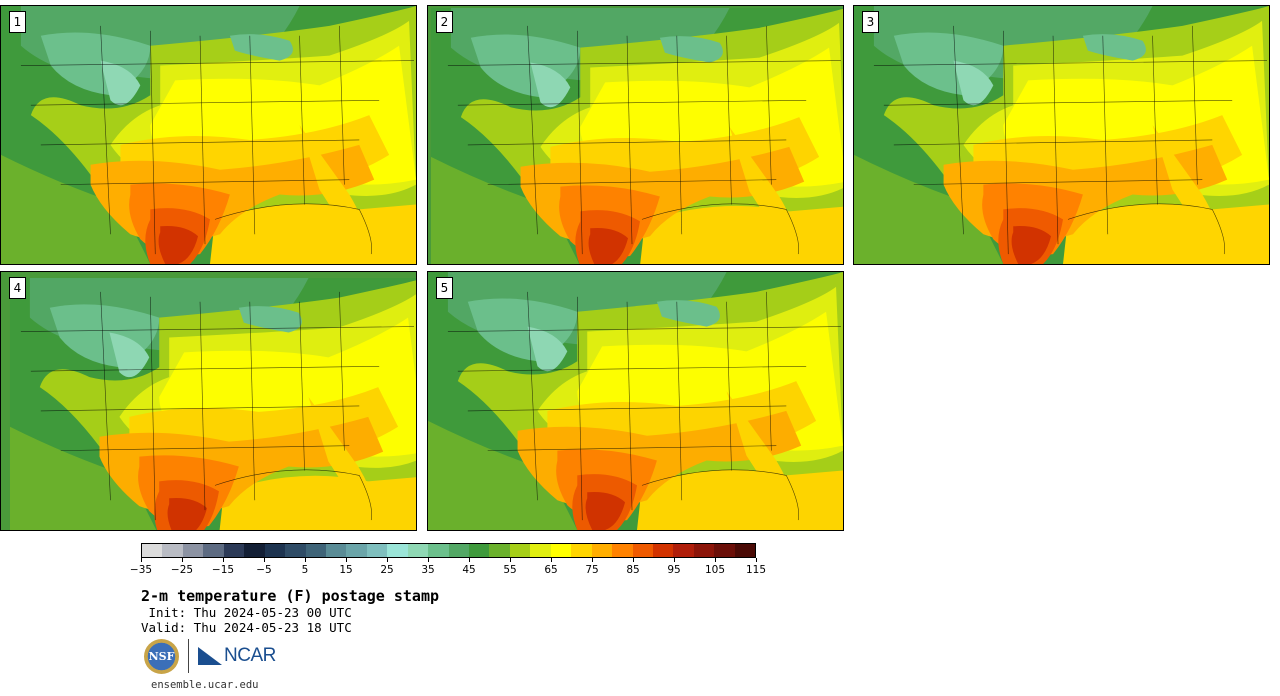 The height and width of the screenshot is (696, 1280). Describe the element at coordinates (17, 288) in the screenshot. I see `panel-number: 4` at that location.